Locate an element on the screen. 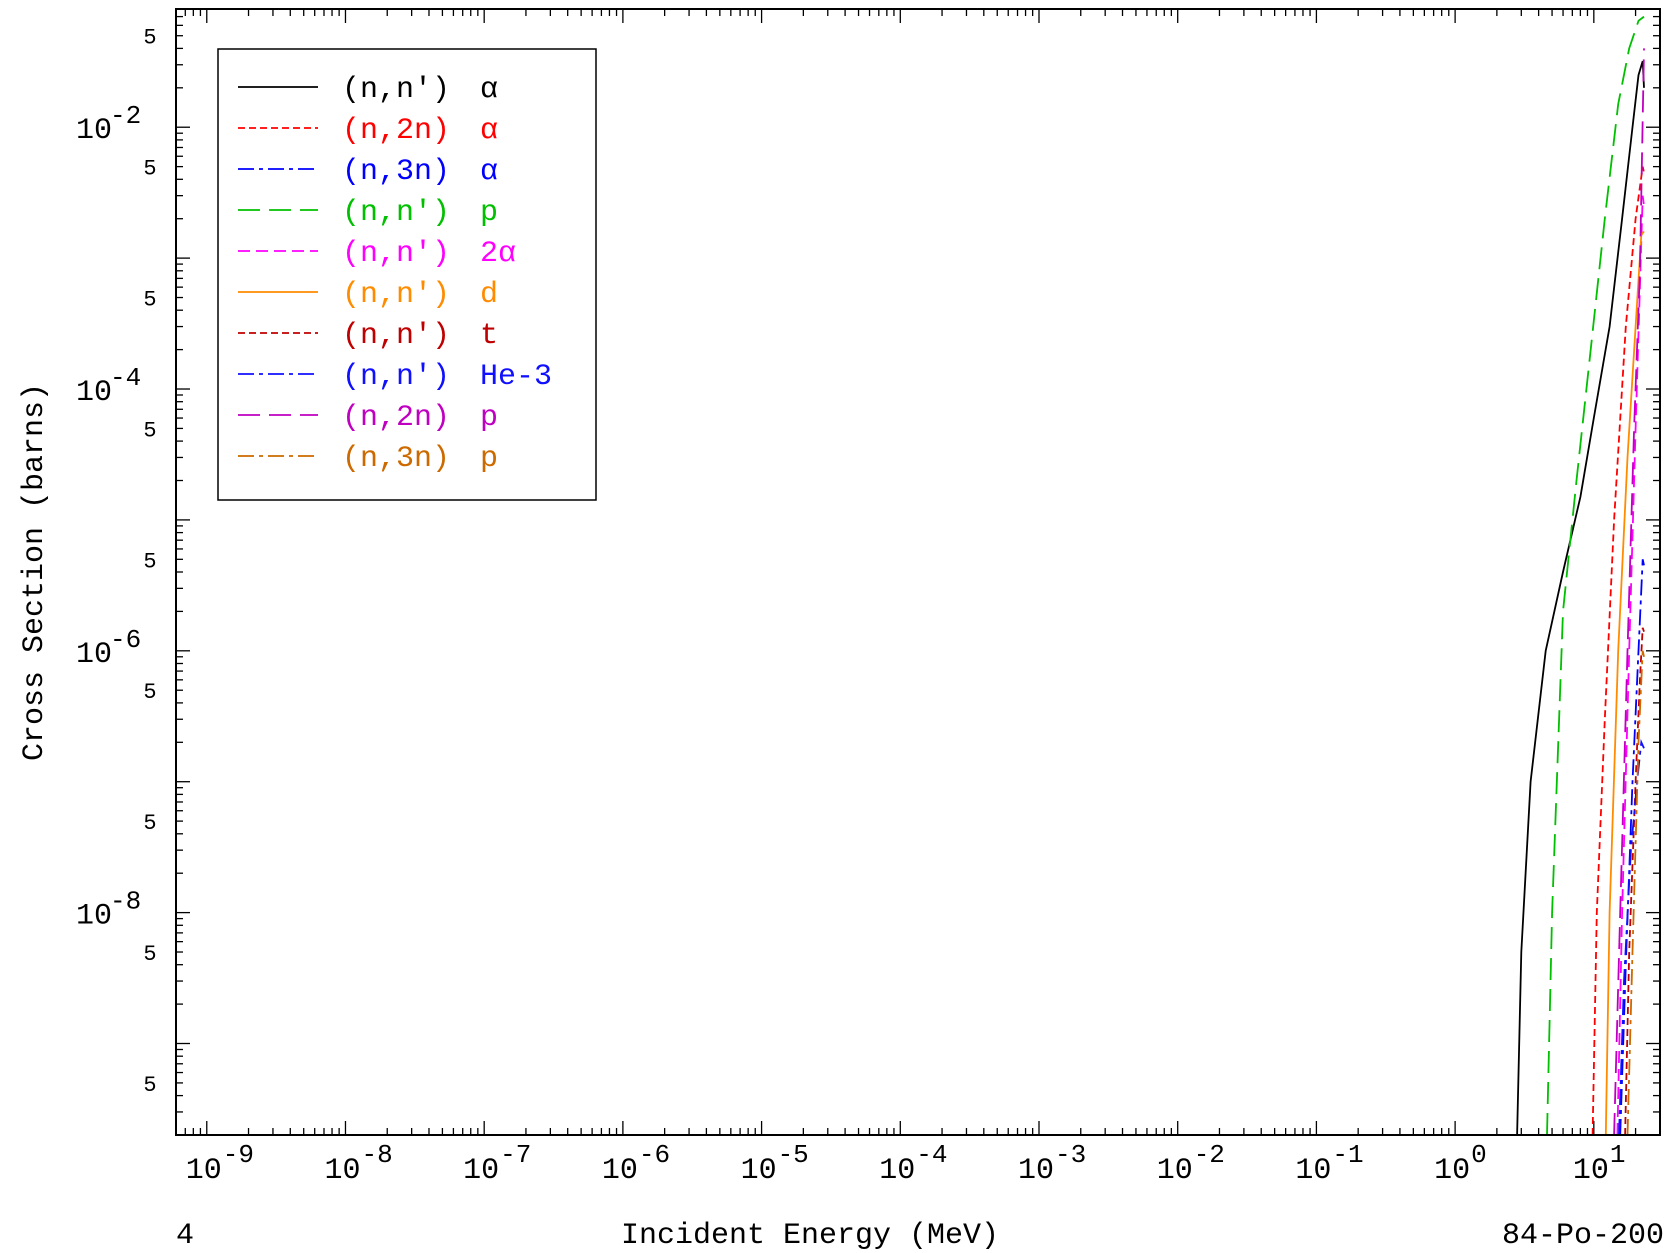 The image size is (1673, 1253). series-curves is located at coordinates (1580, 575).